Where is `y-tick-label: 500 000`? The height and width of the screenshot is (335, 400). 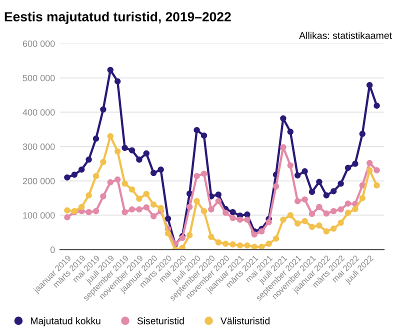 y-tick-label: 500 000 is located at coordinates (38, 78).